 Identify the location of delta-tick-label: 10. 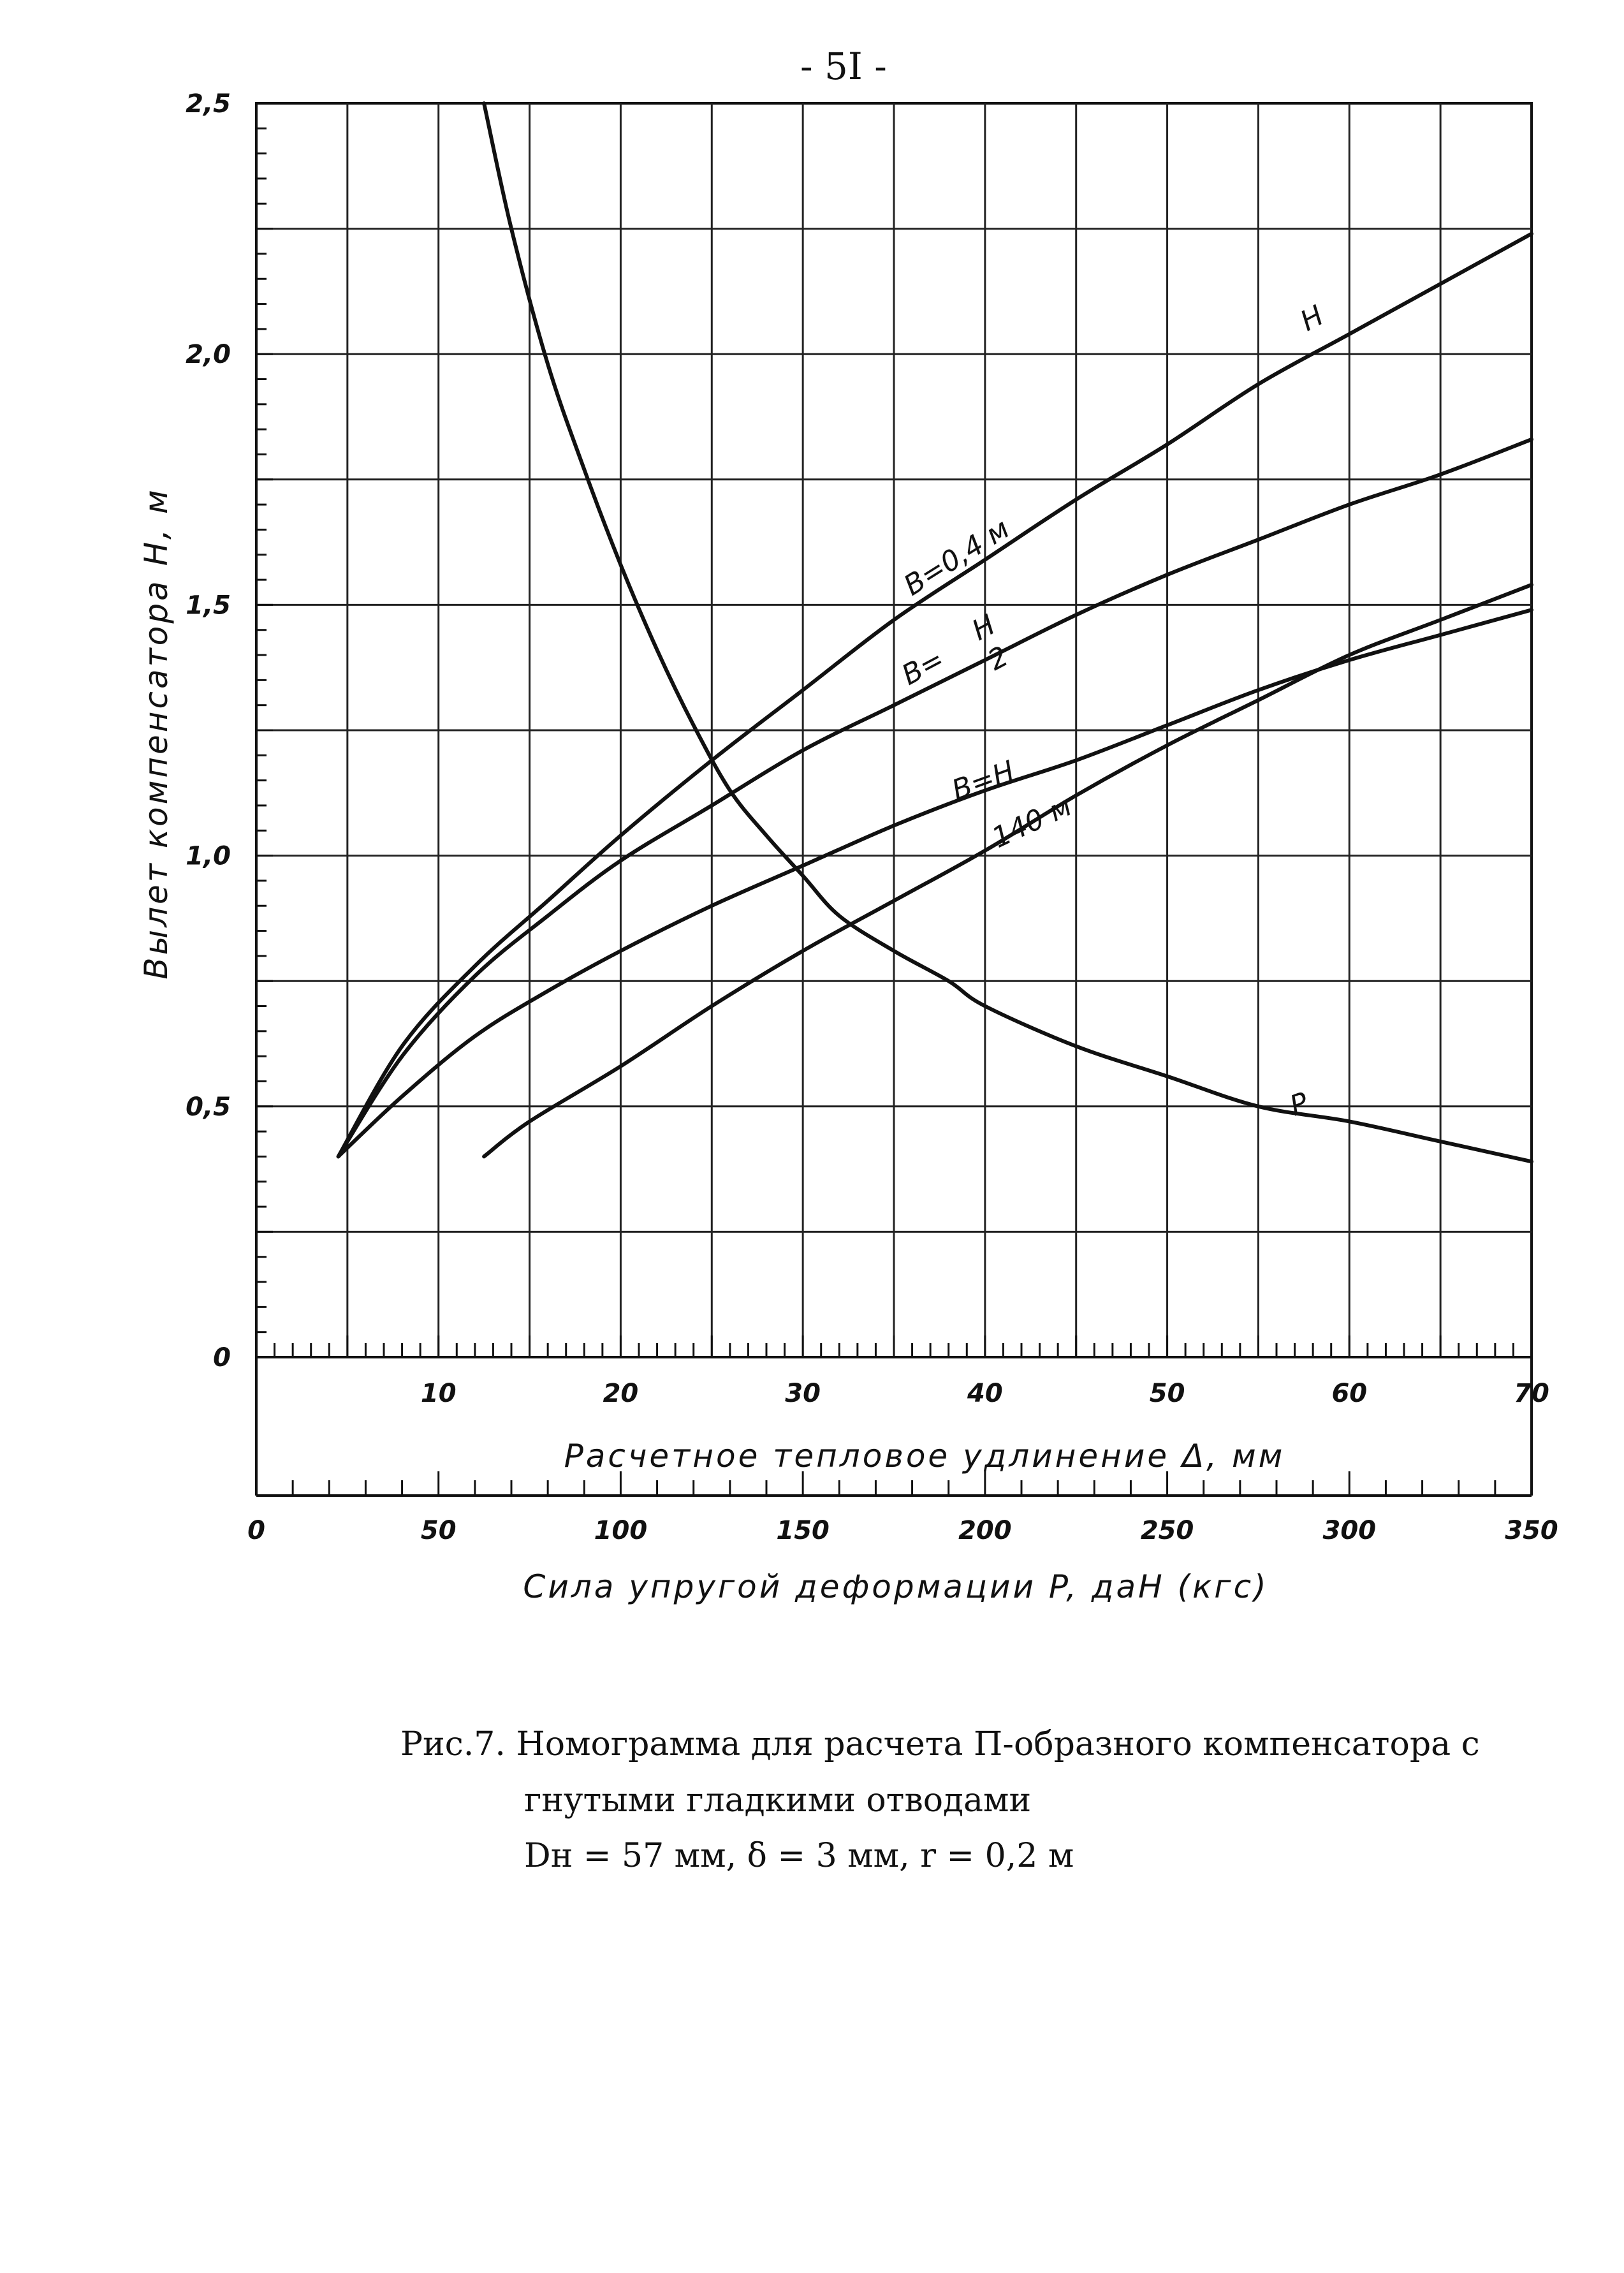
(439, 1393).